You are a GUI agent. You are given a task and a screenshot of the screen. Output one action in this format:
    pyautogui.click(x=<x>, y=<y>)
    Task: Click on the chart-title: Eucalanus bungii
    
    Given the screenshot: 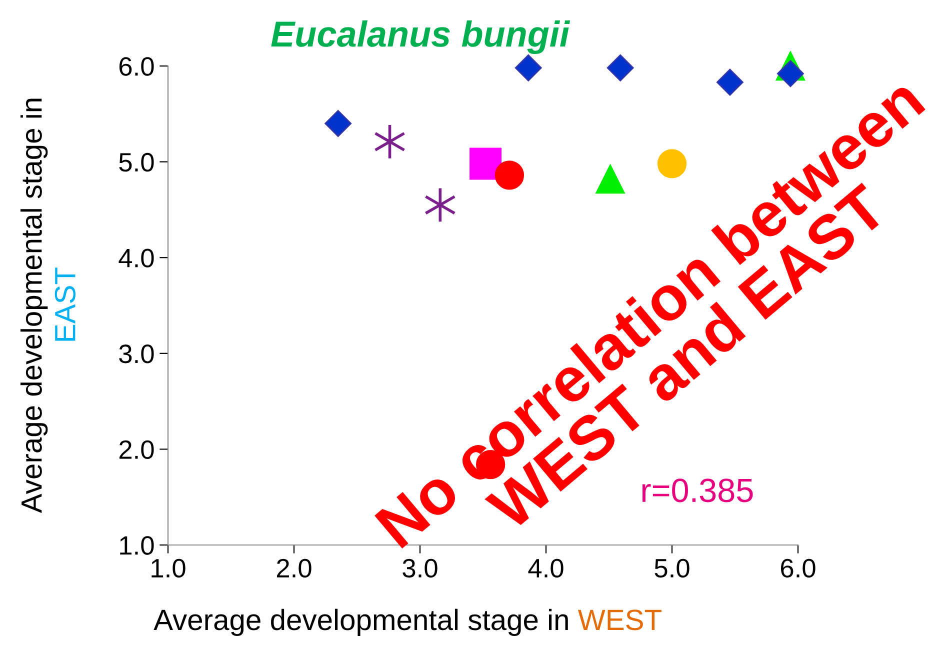 What is the action you would take?
    pyautogui.click(x=420, y=37)
    